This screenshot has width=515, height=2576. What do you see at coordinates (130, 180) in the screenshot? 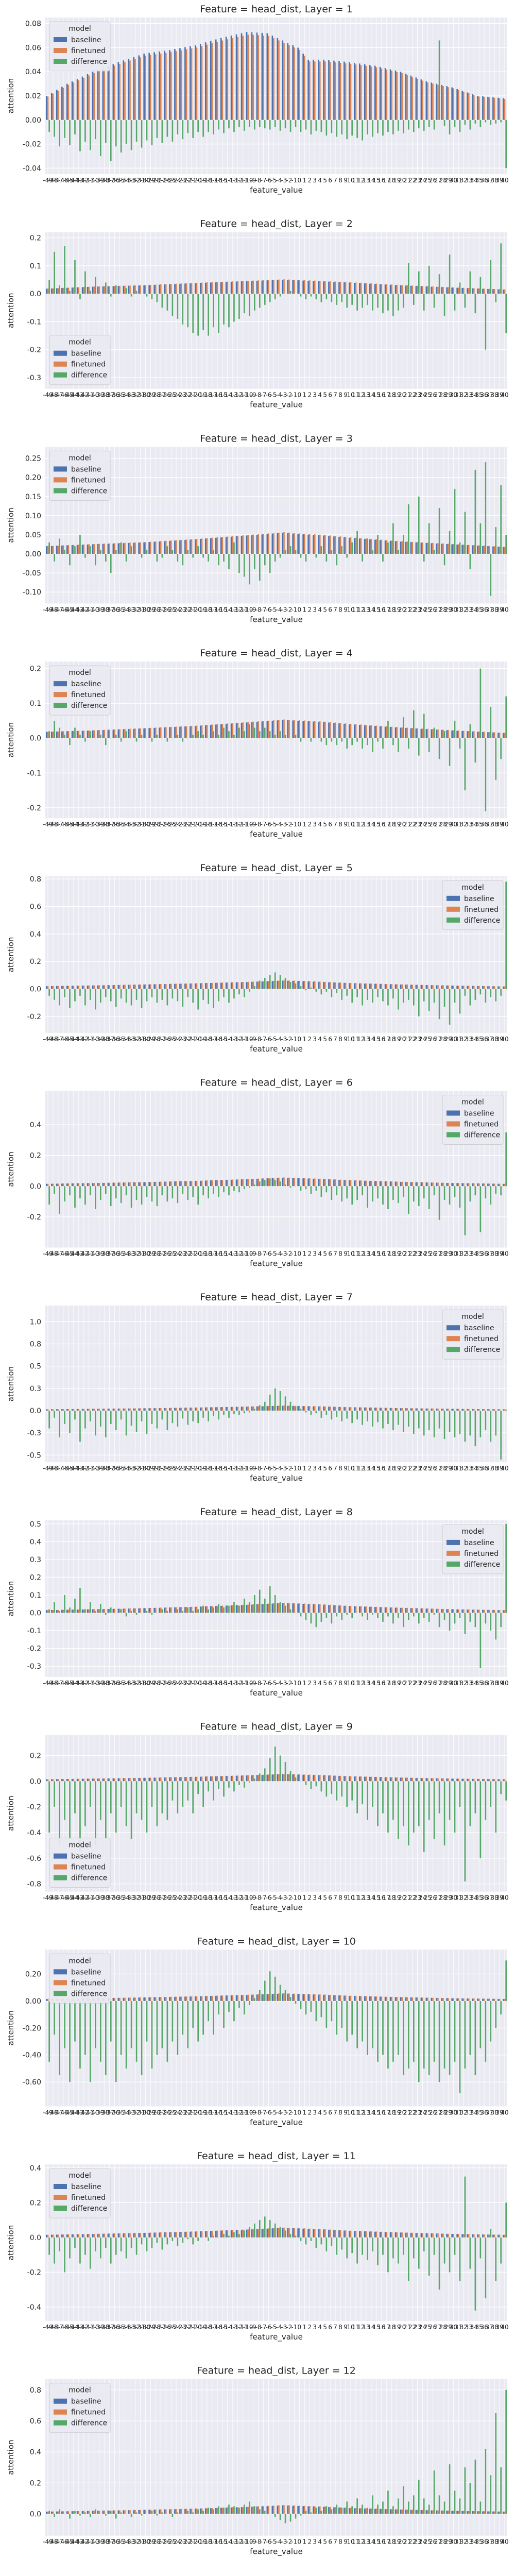
I see `x-tick-label: -33` at bounding box center [130, 180].